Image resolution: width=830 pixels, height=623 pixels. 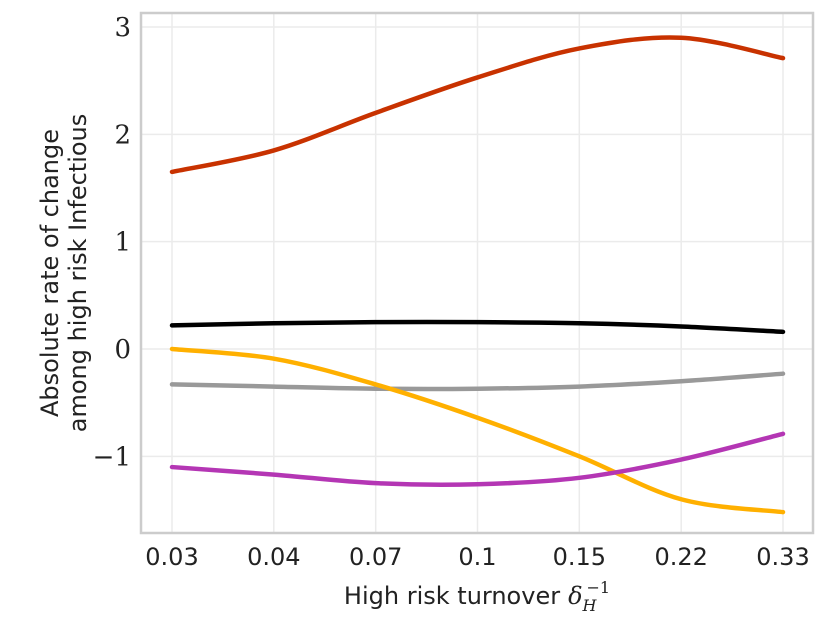 What do you see at coordinates (477, 327) in the screenshot?
I see `series-line-black` at bounding box center [477, 327].